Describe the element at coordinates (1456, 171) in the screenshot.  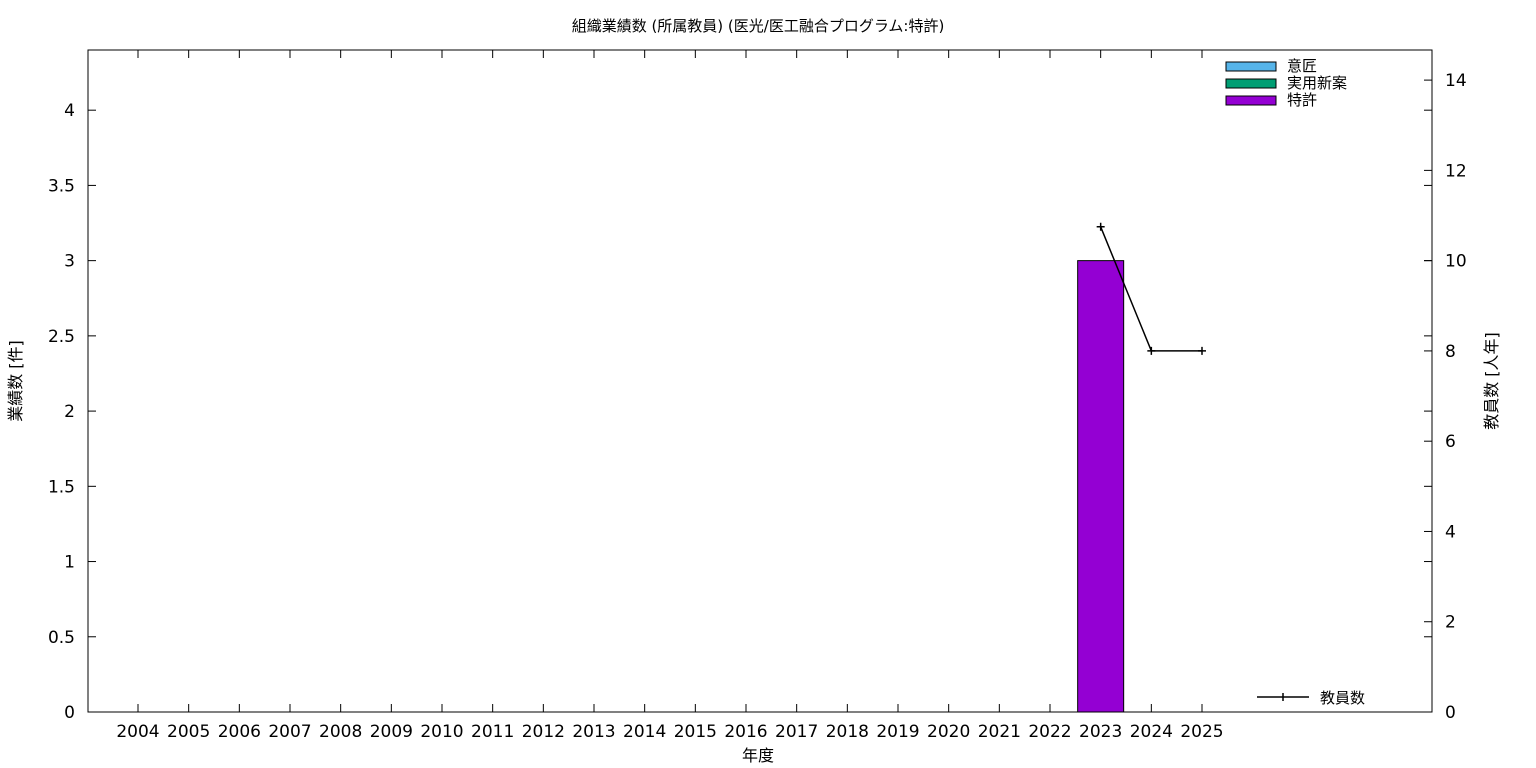
I see `y2-tick-label: 12` at that location.